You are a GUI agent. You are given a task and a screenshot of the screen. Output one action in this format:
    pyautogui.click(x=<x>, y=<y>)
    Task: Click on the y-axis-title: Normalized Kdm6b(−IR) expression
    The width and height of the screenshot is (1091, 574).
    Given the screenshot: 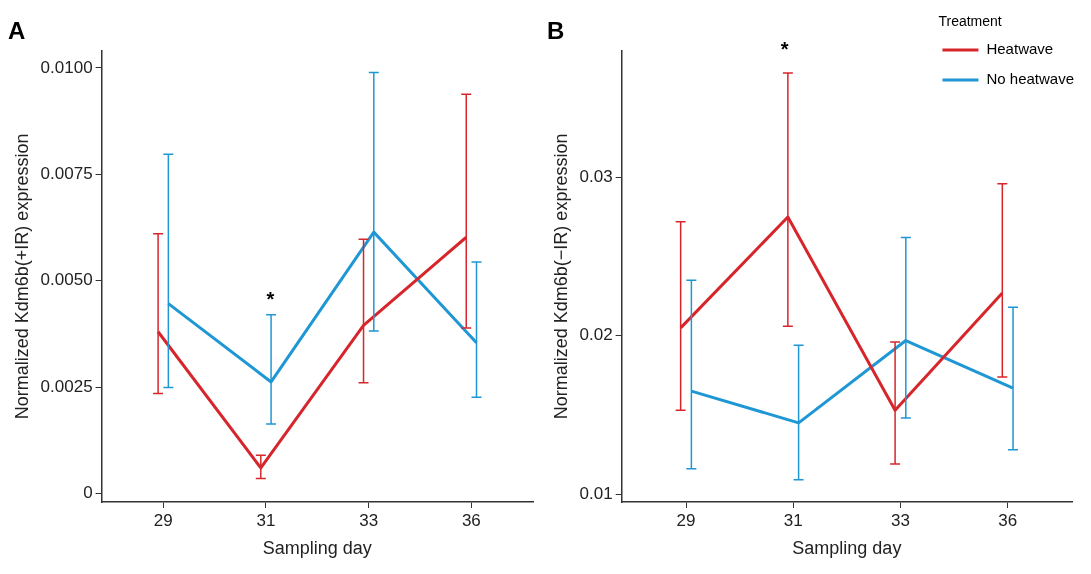 What is the action you would take?
    pyautogui.click(x=560, y=276)
    